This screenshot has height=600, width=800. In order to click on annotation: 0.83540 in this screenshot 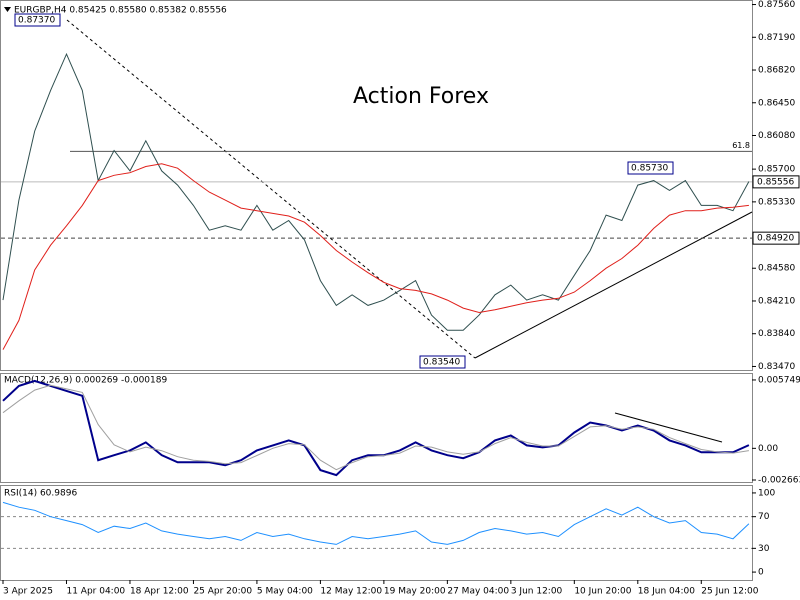, I will do `click(441, 363)`.